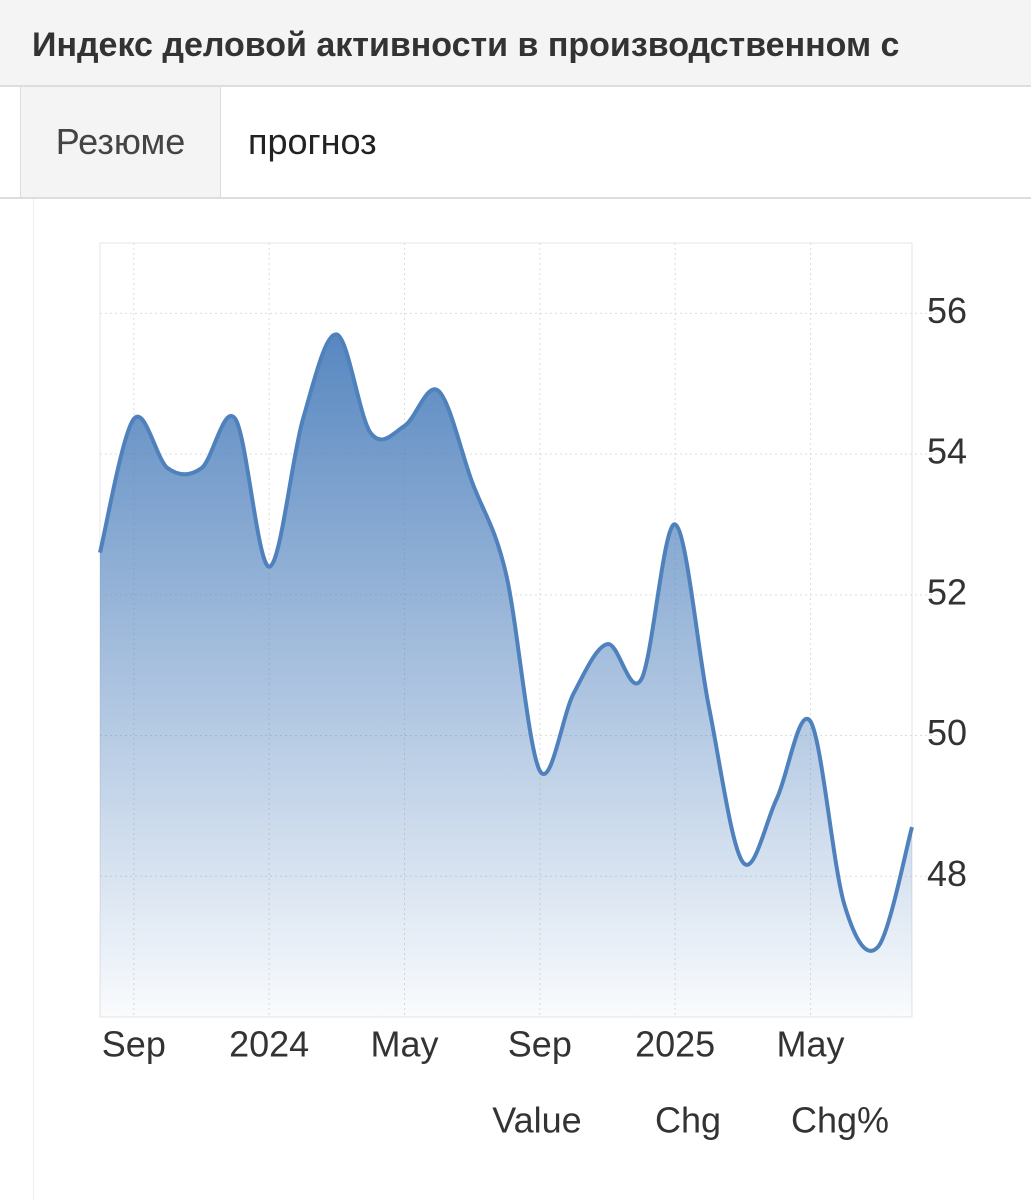 The width and height of the screenshot is (1031, 1200). I want to click on y-tick-label: 48, so click(947, 873).